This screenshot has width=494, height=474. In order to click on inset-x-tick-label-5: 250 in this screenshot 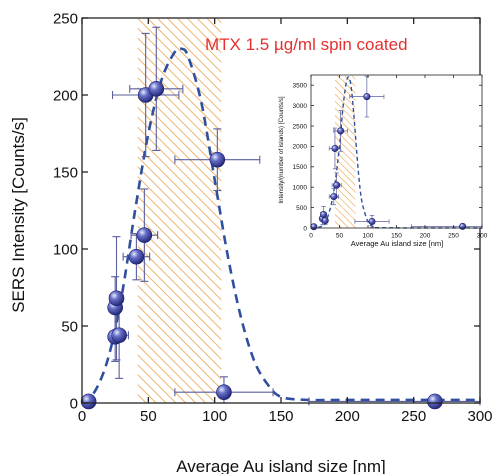, I will do `click(453, 236)`.